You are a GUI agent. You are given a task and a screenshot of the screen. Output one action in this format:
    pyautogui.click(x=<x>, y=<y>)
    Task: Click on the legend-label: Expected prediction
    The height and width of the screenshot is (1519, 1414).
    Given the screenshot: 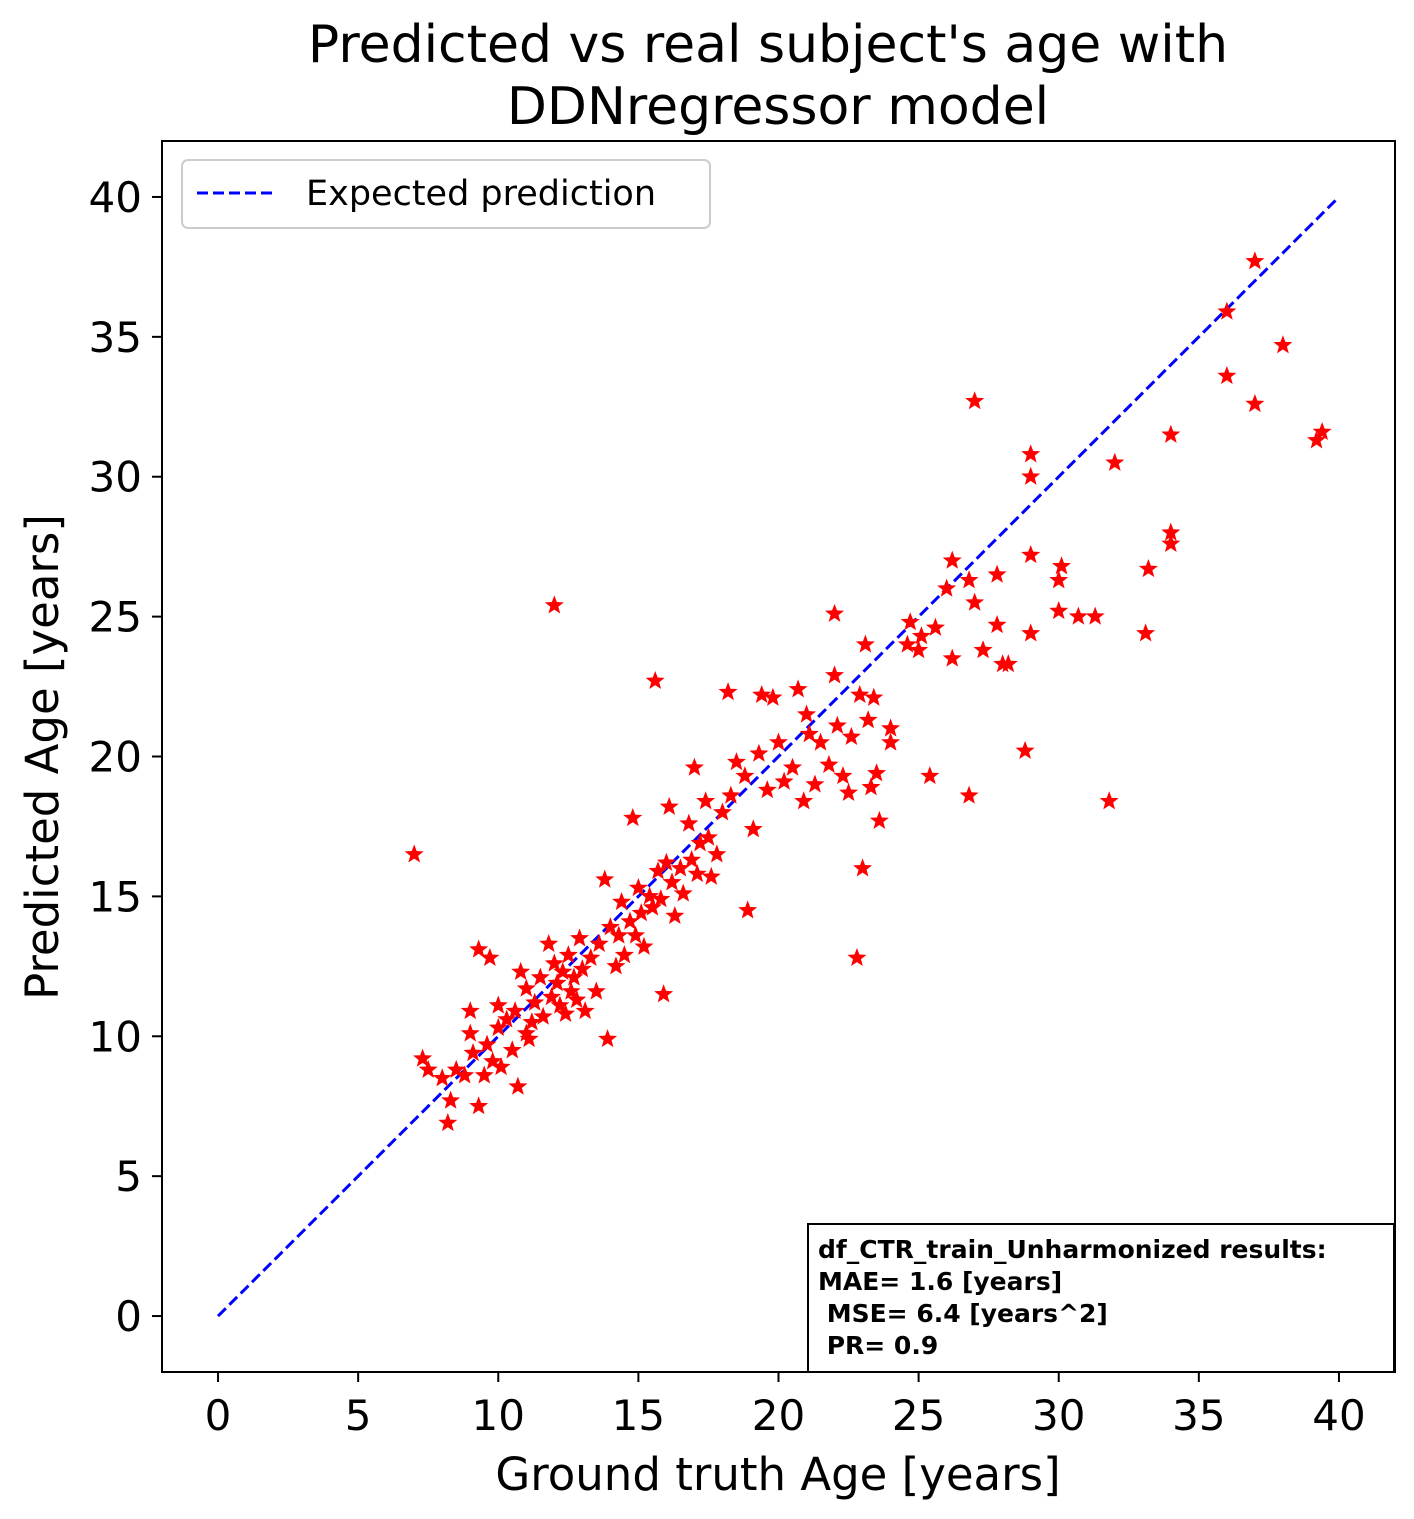 What is the action you would take?
    pyautogui.click(x=481, y=194)
    